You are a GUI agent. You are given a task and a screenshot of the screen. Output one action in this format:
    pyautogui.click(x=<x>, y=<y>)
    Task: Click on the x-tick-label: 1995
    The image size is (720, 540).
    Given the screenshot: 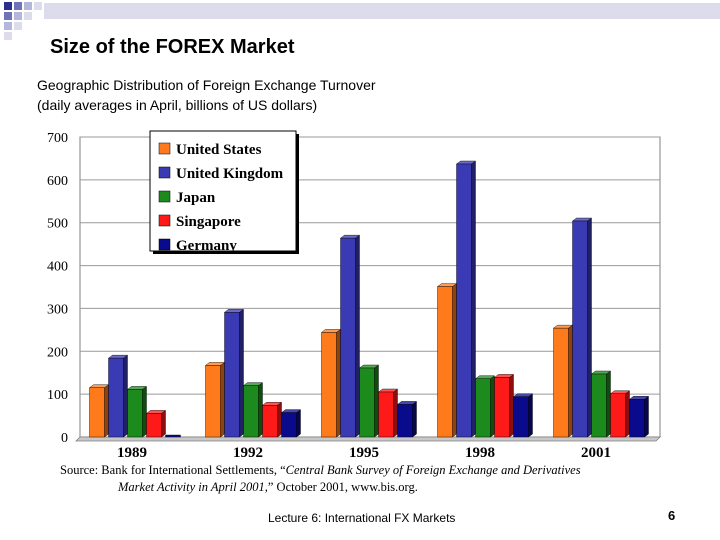 What is the action you would take?
    pyautogui.click(x=364, y=453)
    